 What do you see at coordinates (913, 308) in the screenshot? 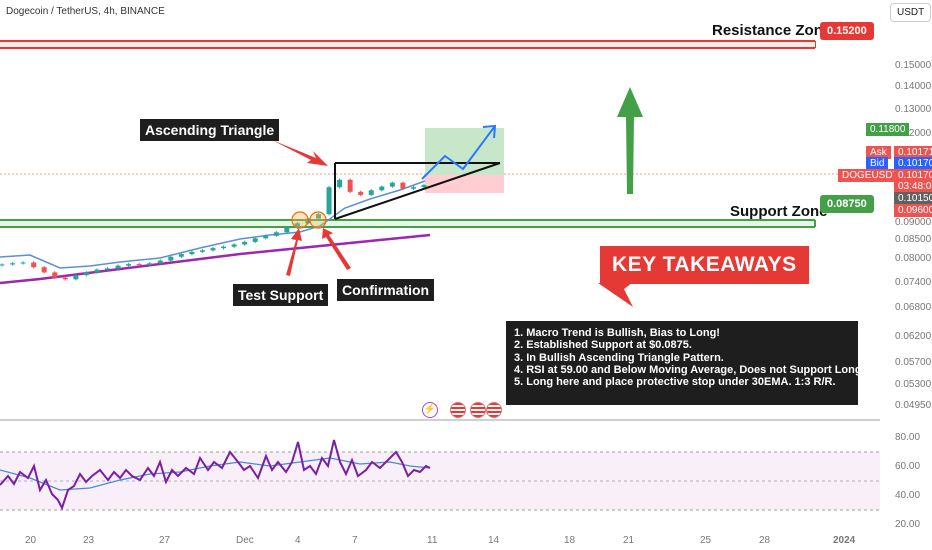
I see `price-tick-label: 0.06800` at bounding box center [913, 308].